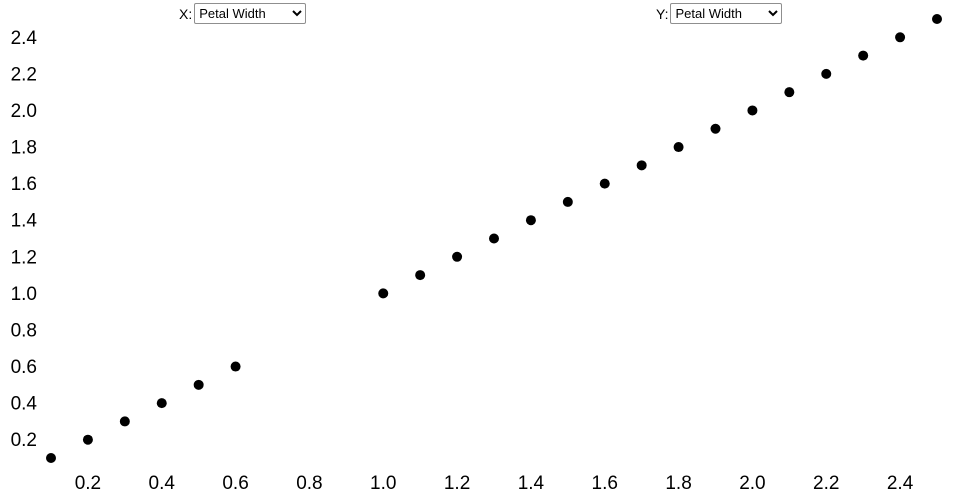  What do you see at coordinates (162, 483) in the screenshot?
I see `x-tick-label: 0.4` at bounding box center [162, 483].